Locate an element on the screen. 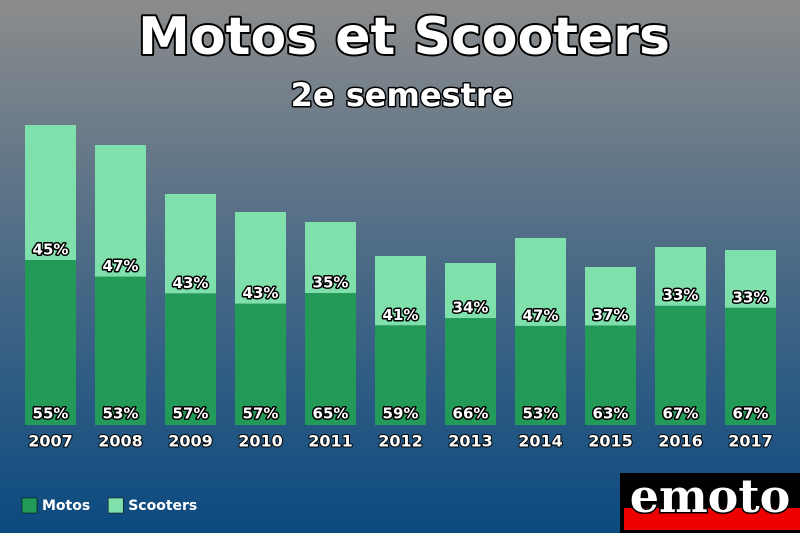 Image resolution: width=800 pixels, height=533 pixels. value-label: 35% is located at coordinates (331, 283).